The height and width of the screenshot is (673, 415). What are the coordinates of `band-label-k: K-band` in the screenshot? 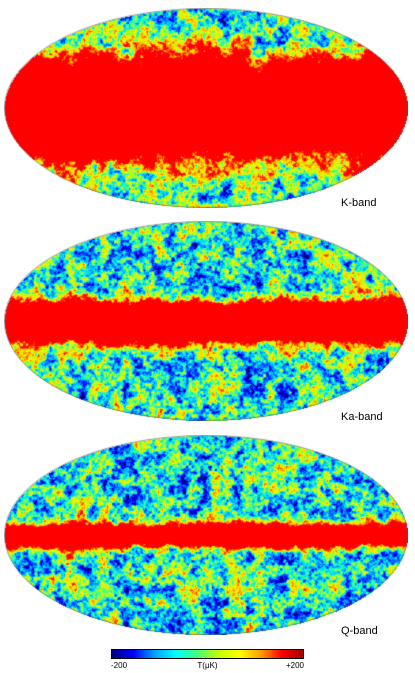 It's located at (359, 203).